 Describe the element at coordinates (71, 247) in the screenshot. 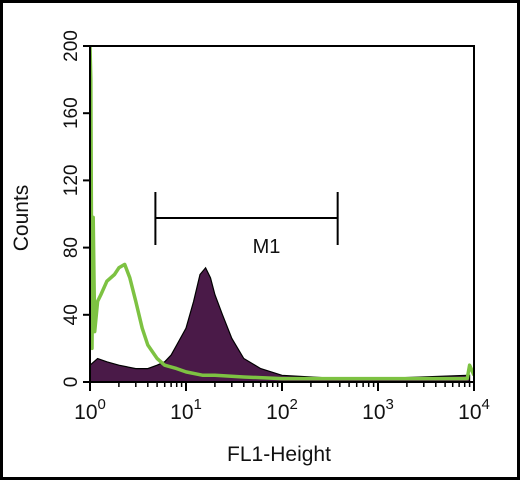

I see `y-tick-label-2: 80` at that location.